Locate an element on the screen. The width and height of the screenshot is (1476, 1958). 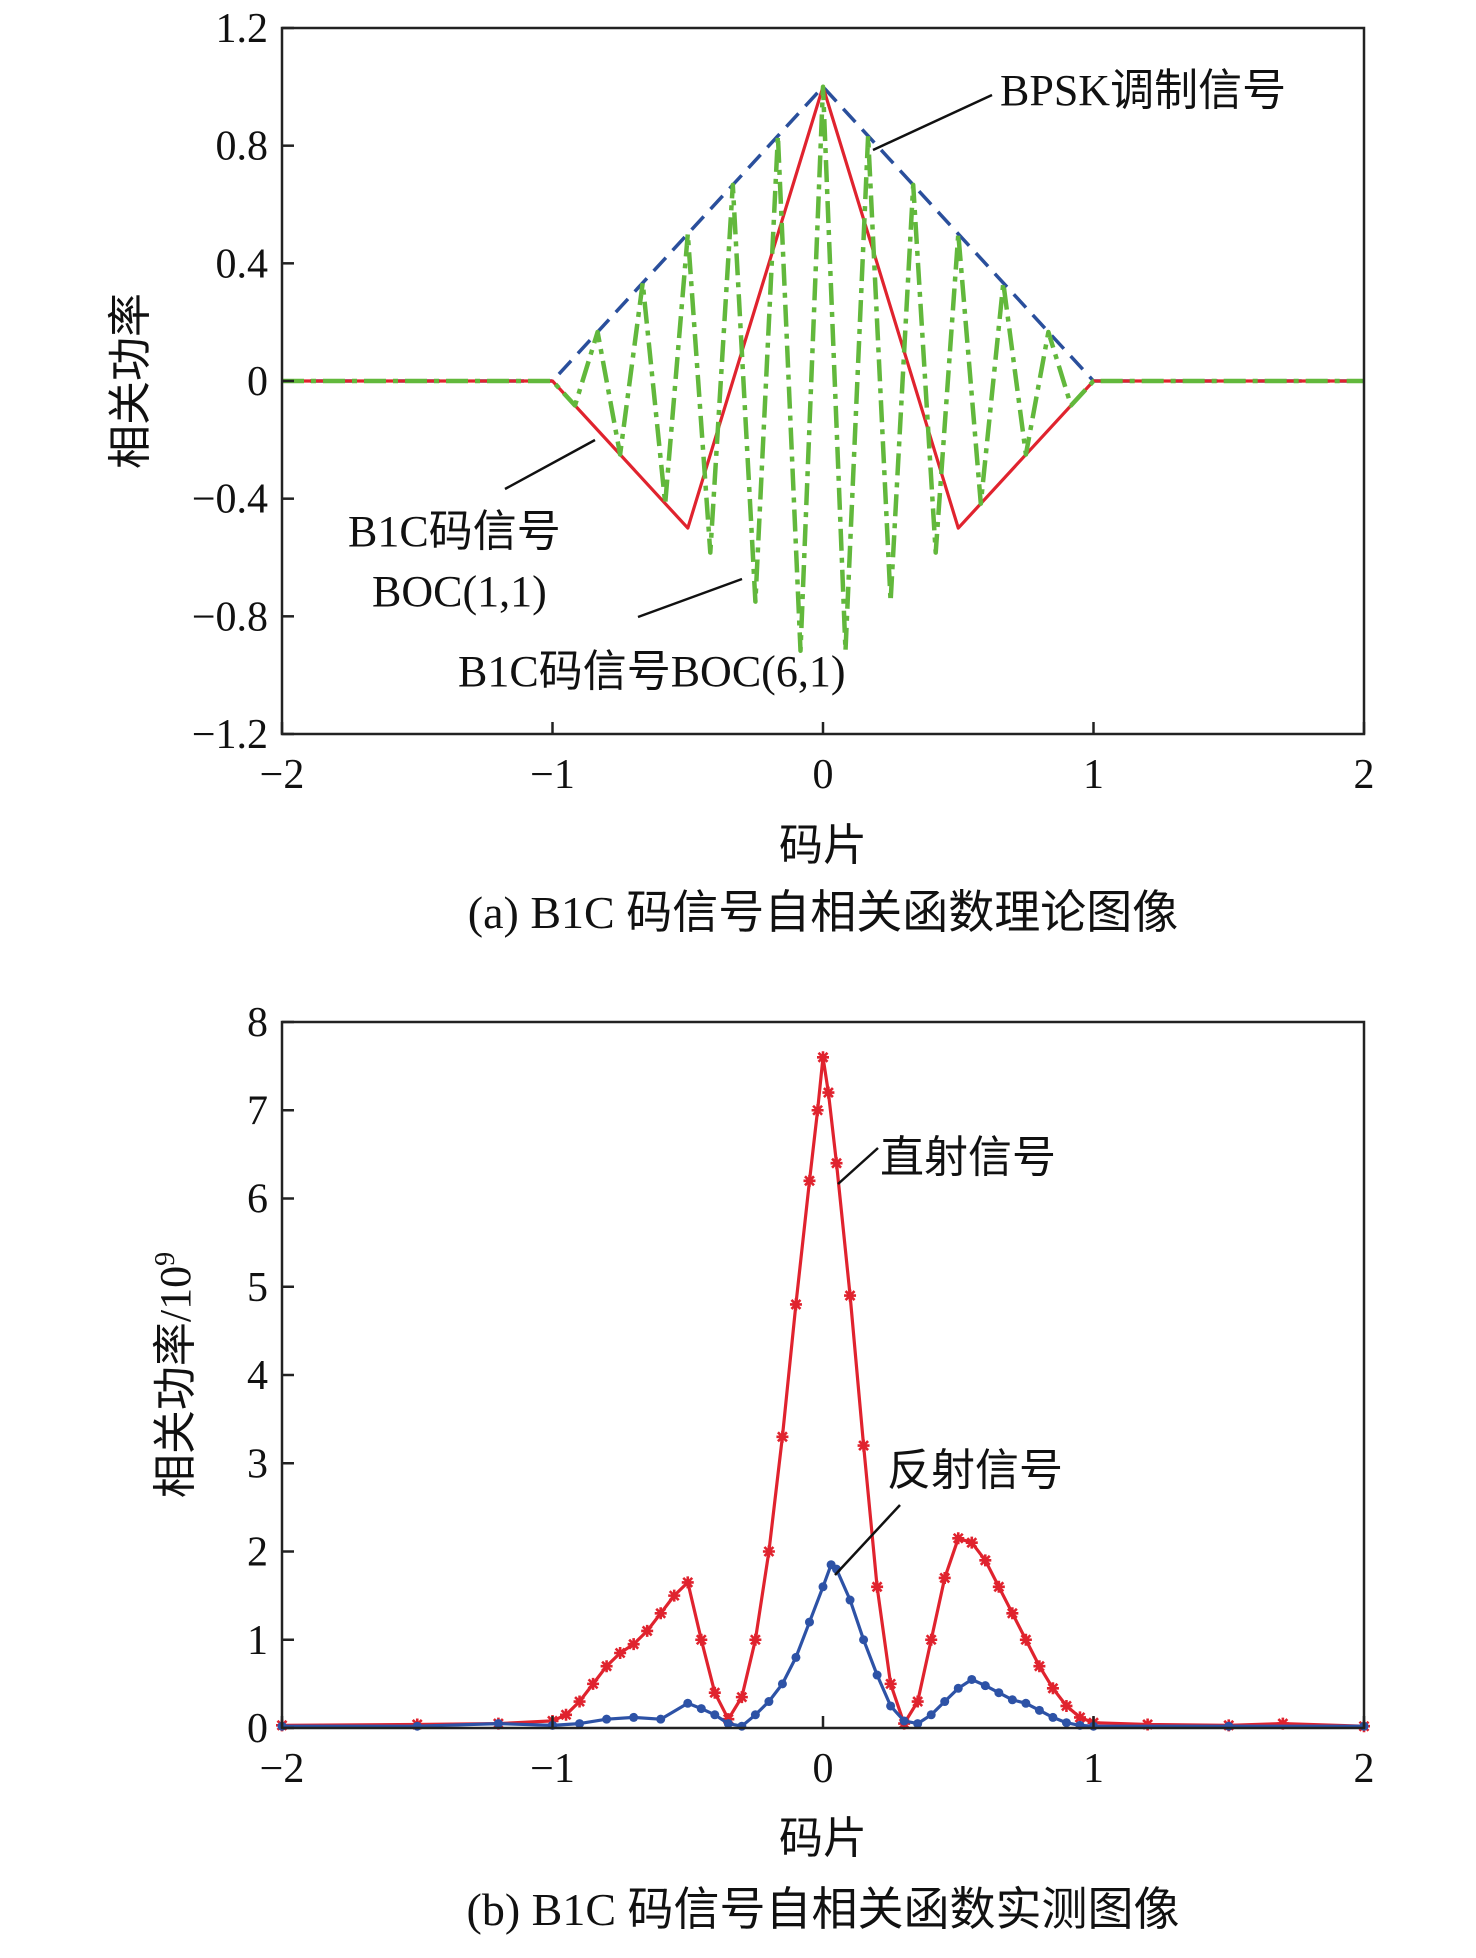
y-tick-label-b-4: 4 is located at coordinates (257, 1376).